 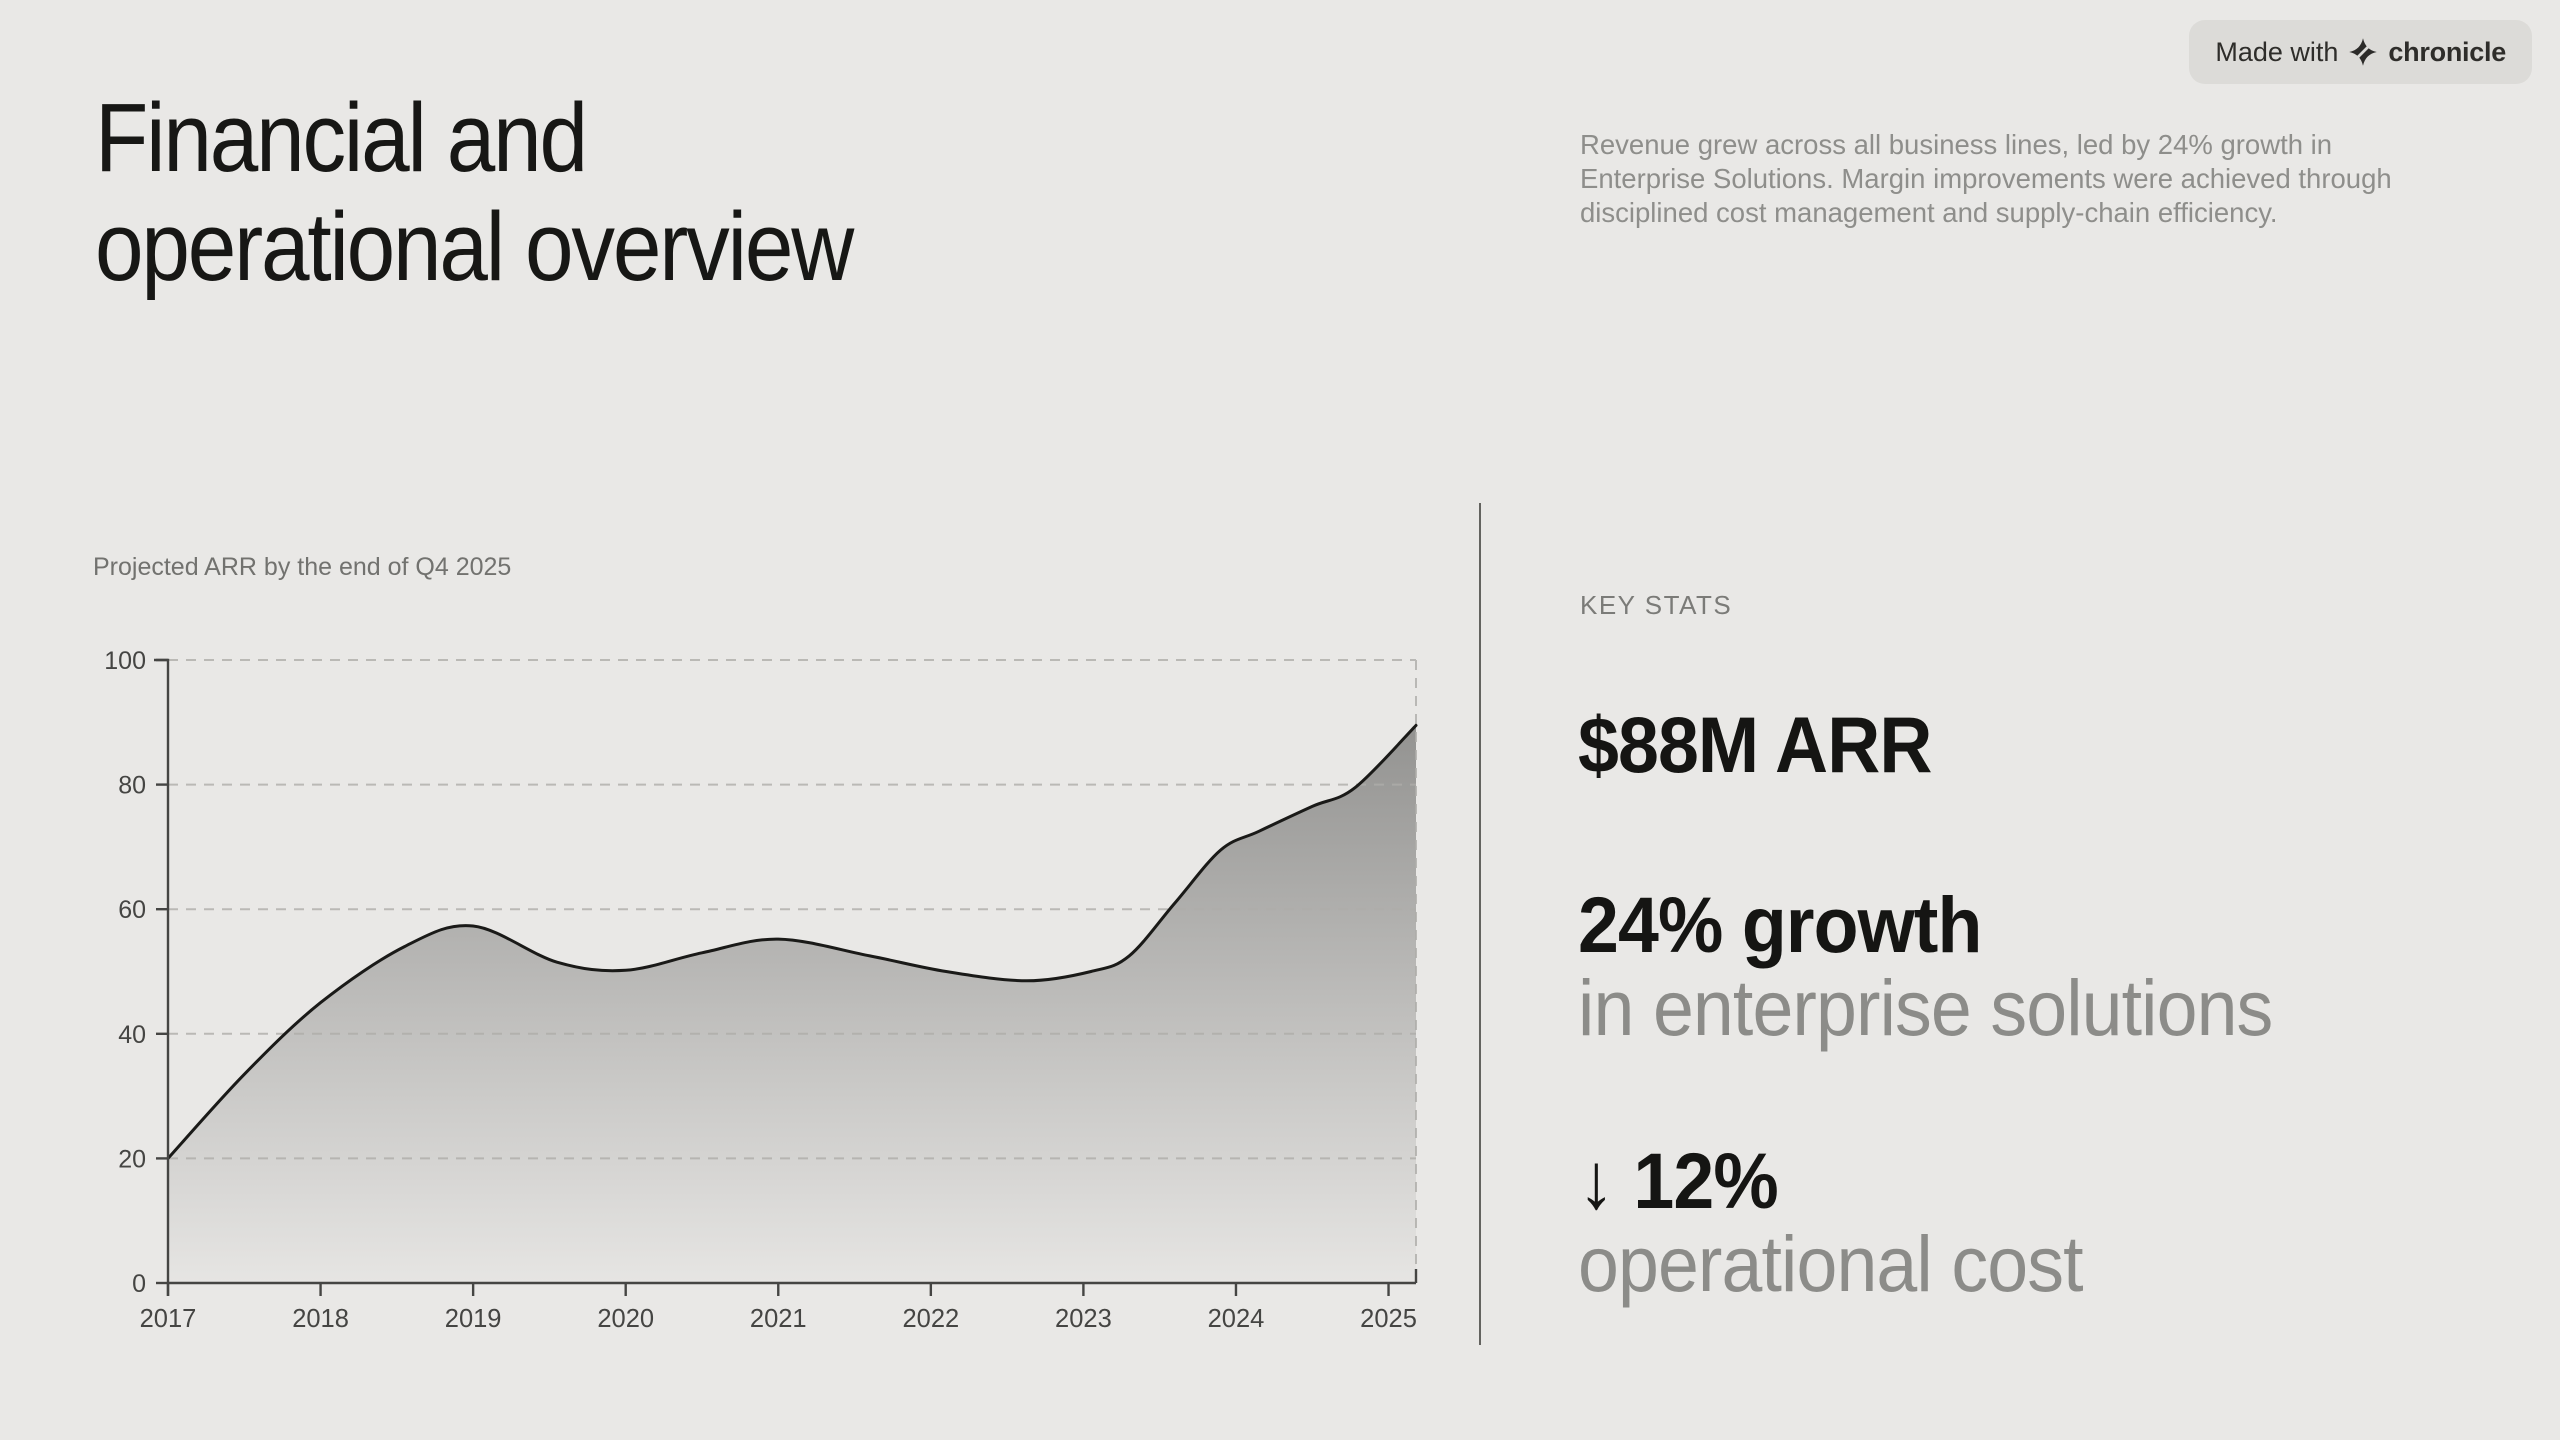 I want to click on stat-growth: 24% growth in enterprise solutions, so click(x=1925, y=966).